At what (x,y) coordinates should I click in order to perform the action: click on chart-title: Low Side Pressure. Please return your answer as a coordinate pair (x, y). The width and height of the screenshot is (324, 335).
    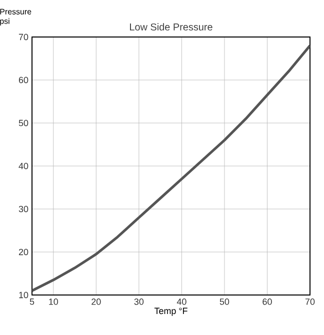
    Looking at the image, I should click on (171, 26).